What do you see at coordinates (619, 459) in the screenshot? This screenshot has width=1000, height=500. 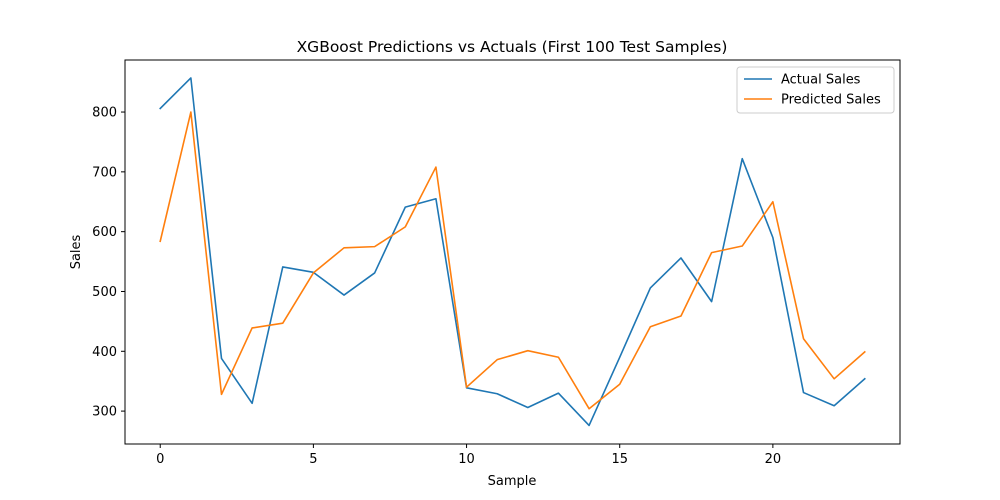 I see `x-tick-label: 15` at bounding box center [619, 459].